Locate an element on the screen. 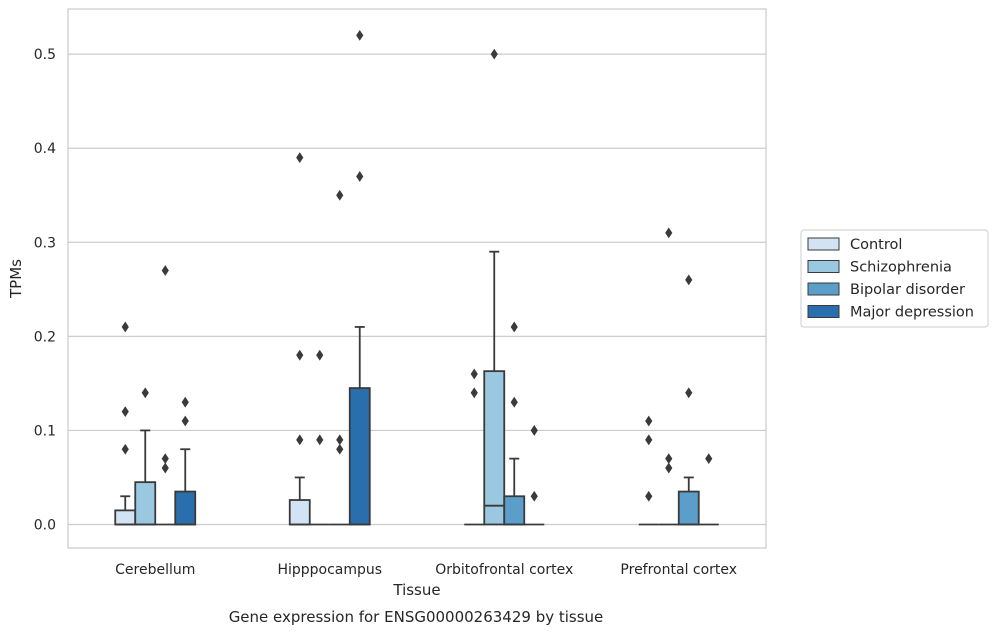 The image size is (997, 634). y-axis-label: TPMs is located at coordinates (16, 279).